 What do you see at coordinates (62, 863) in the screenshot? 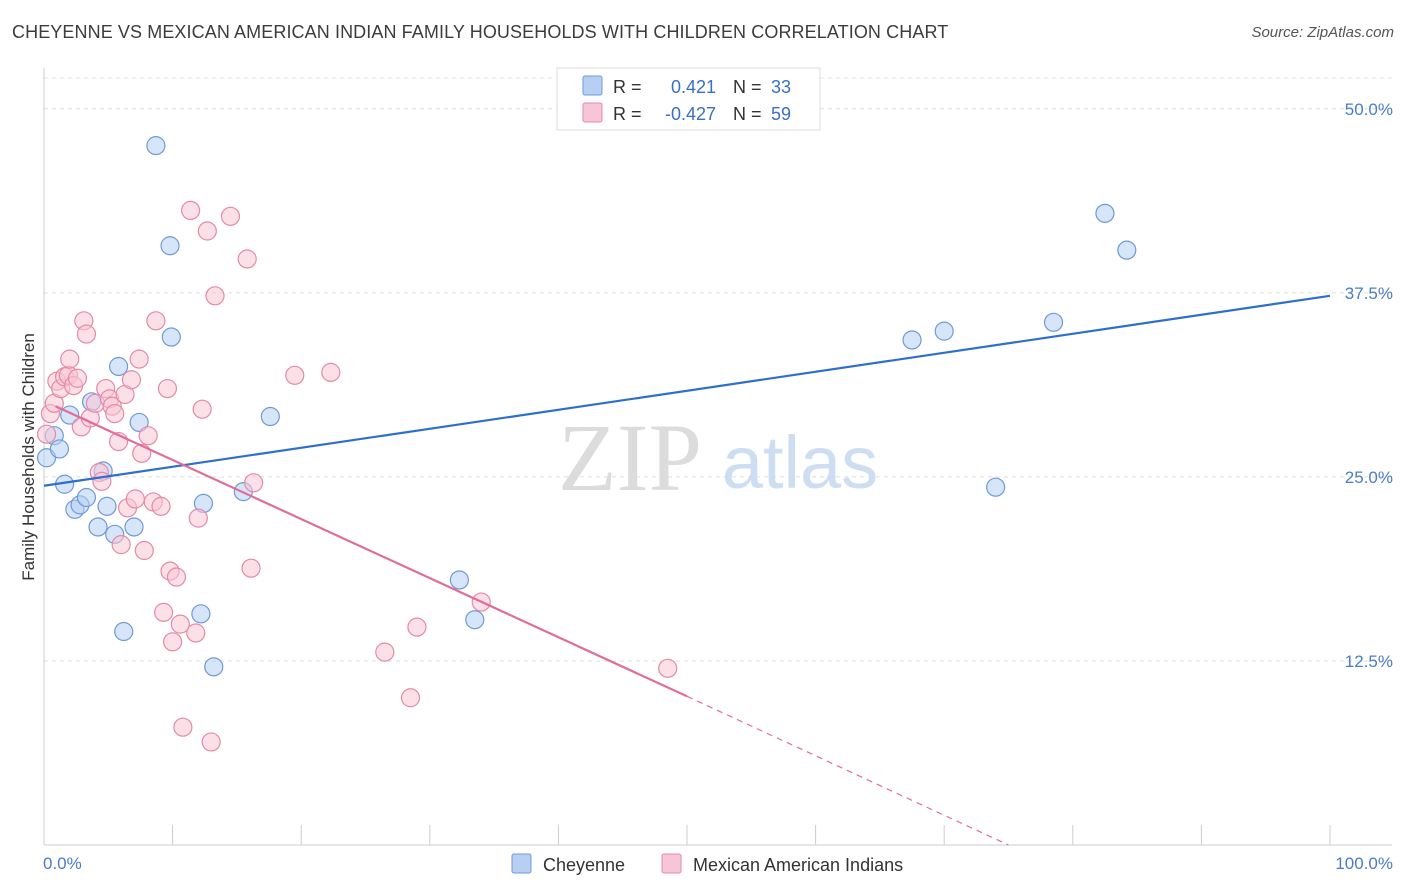
I see `x-tick-label: 0.0%` at bounding box center [62, 863].